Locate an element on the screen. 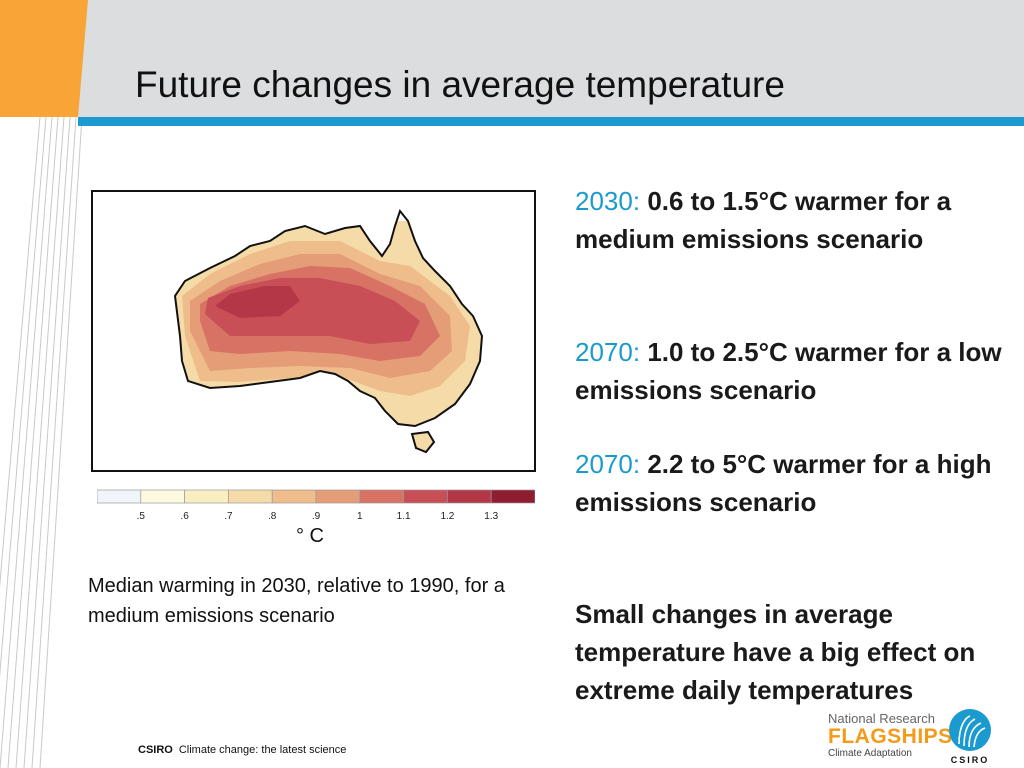 This screenshot has height=768, width=1024. footer-brand: CSIRO is located at coordinates (155, 750).